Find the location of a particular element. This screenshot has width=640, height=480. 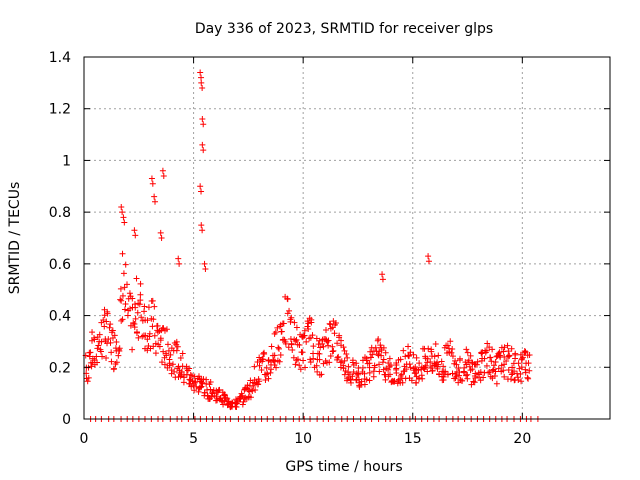

y-tick-label: 1.4 is located at coordinates (60, 58).